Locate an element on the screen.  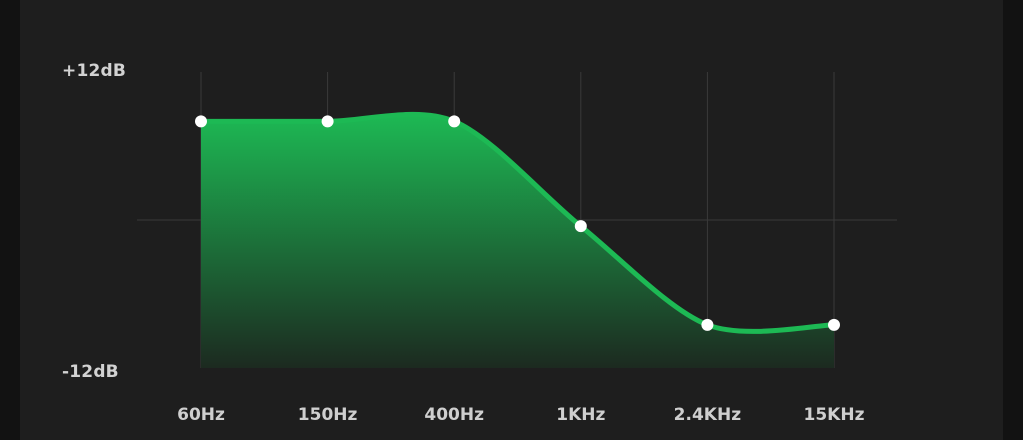
right-margin is located at coordinates (1013, 220).